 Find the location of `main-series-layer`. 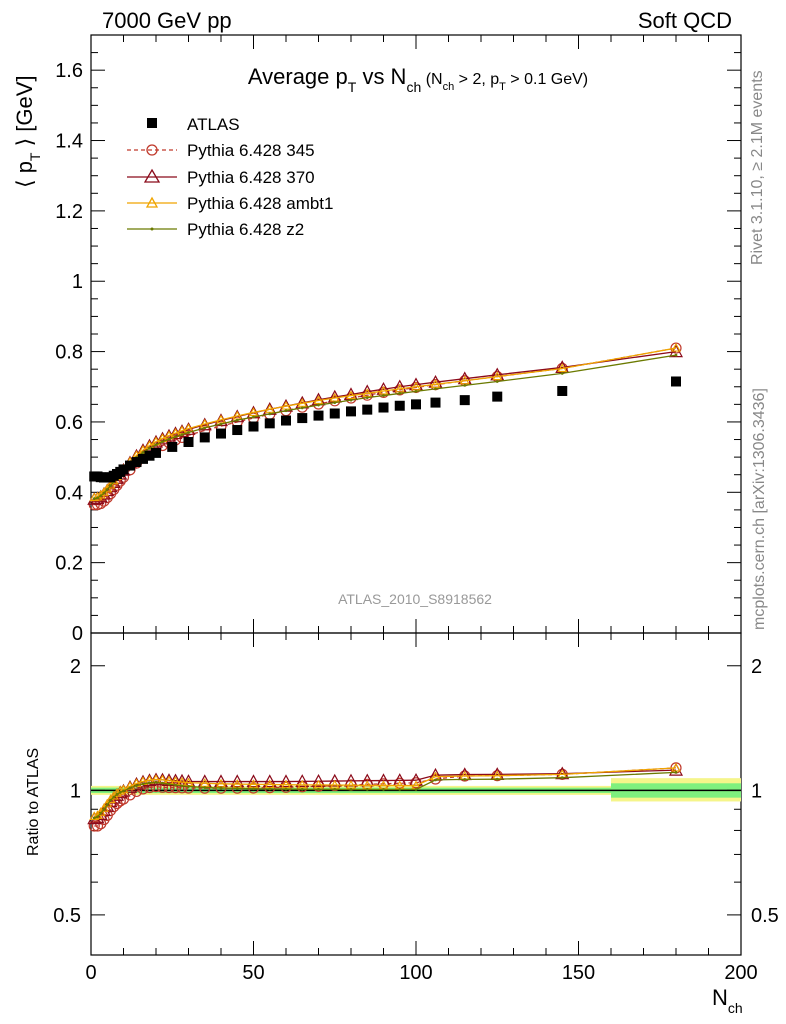

main-series-layer is located at coordinates (385, 426).